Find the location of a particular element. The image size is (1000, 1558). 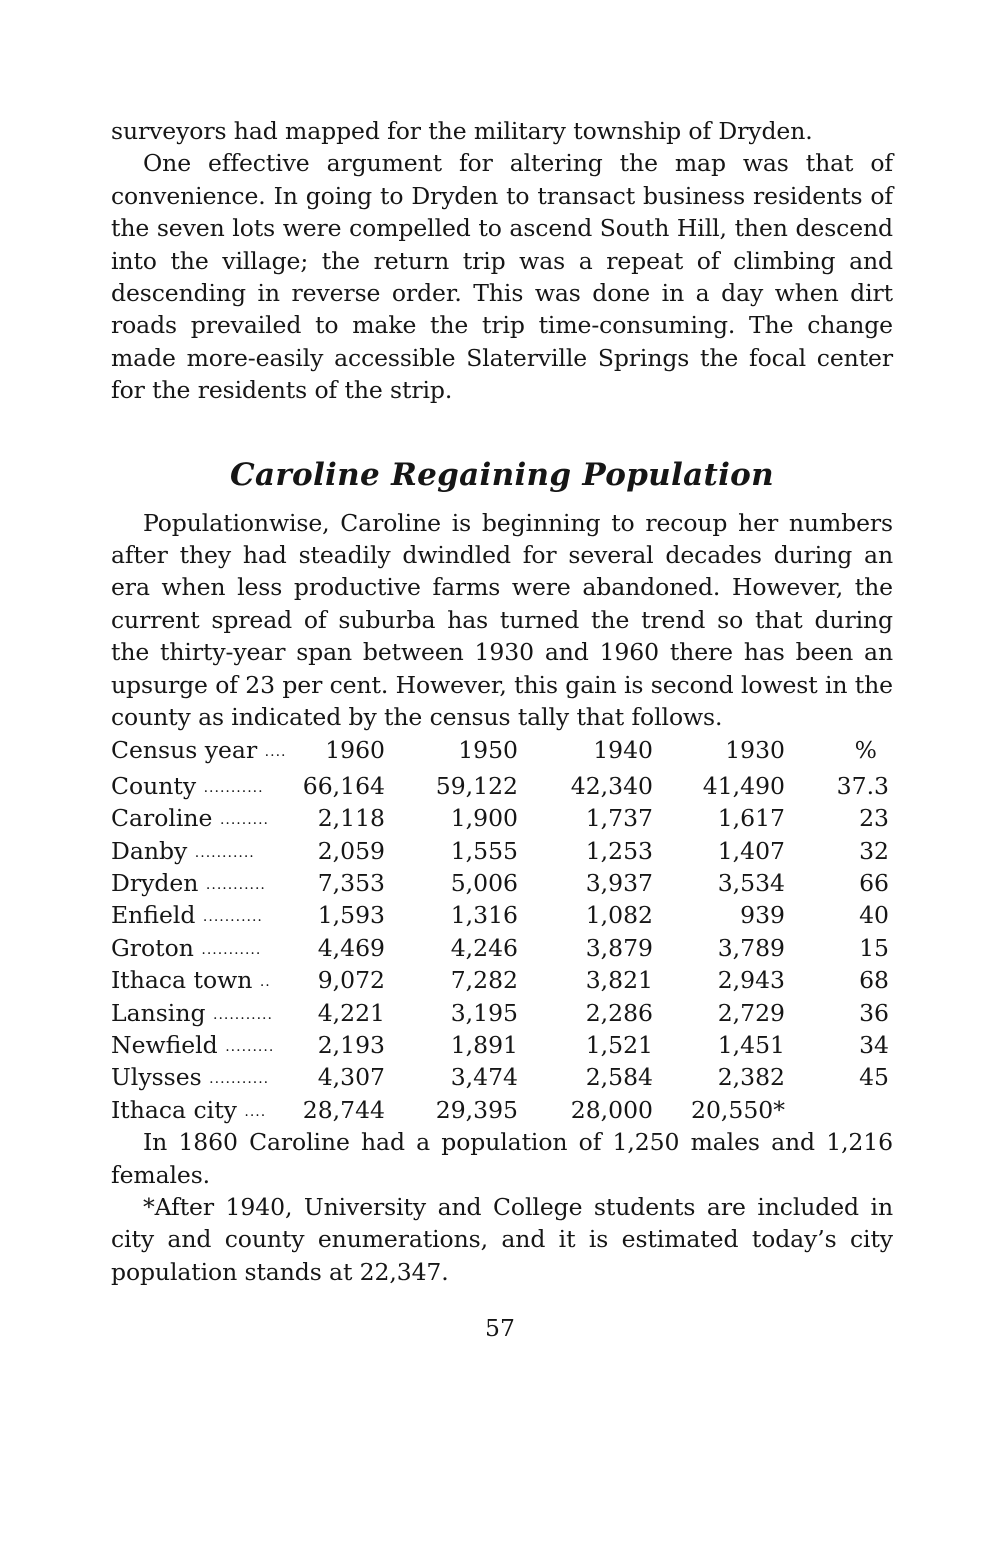

cell-pct: 34 is located at coordinates (874, 1045).